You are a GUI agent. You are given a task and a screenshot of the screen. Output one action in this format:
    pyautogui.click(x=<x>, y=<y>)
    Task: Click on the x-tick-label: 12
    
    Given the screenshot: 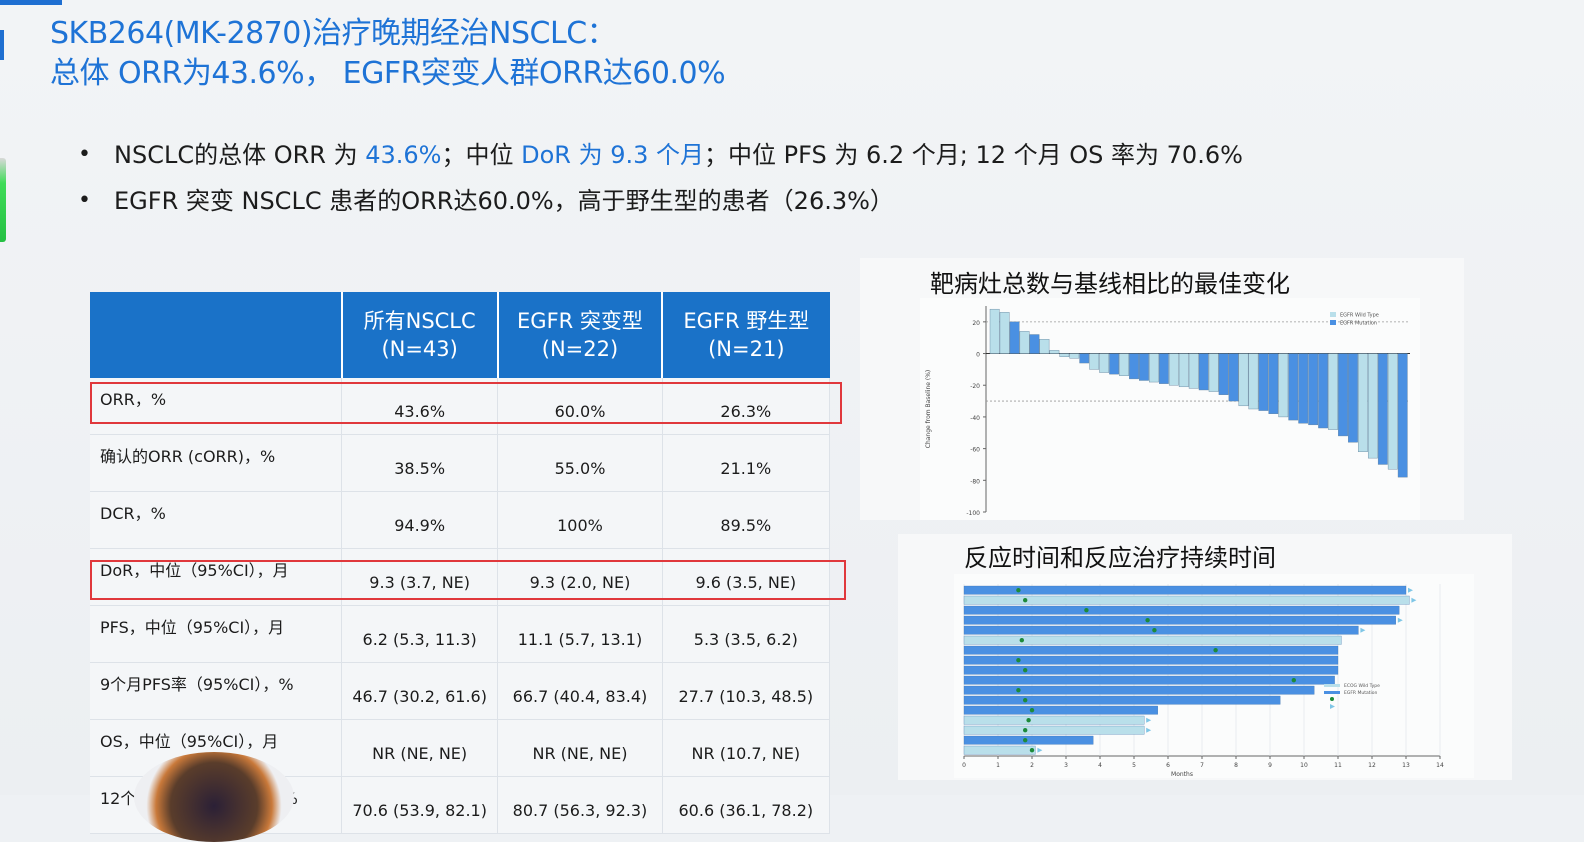 What is the action you would take?
    pyautogui.click(x=1372, y=765)
    